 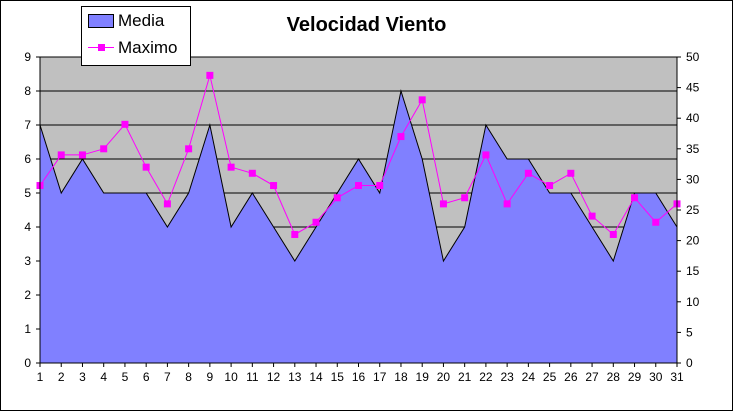 What do you see at coordinates (338, 377) in the screenshot?
I see `x-tick-label: 15` at bounding box center [338, 377].